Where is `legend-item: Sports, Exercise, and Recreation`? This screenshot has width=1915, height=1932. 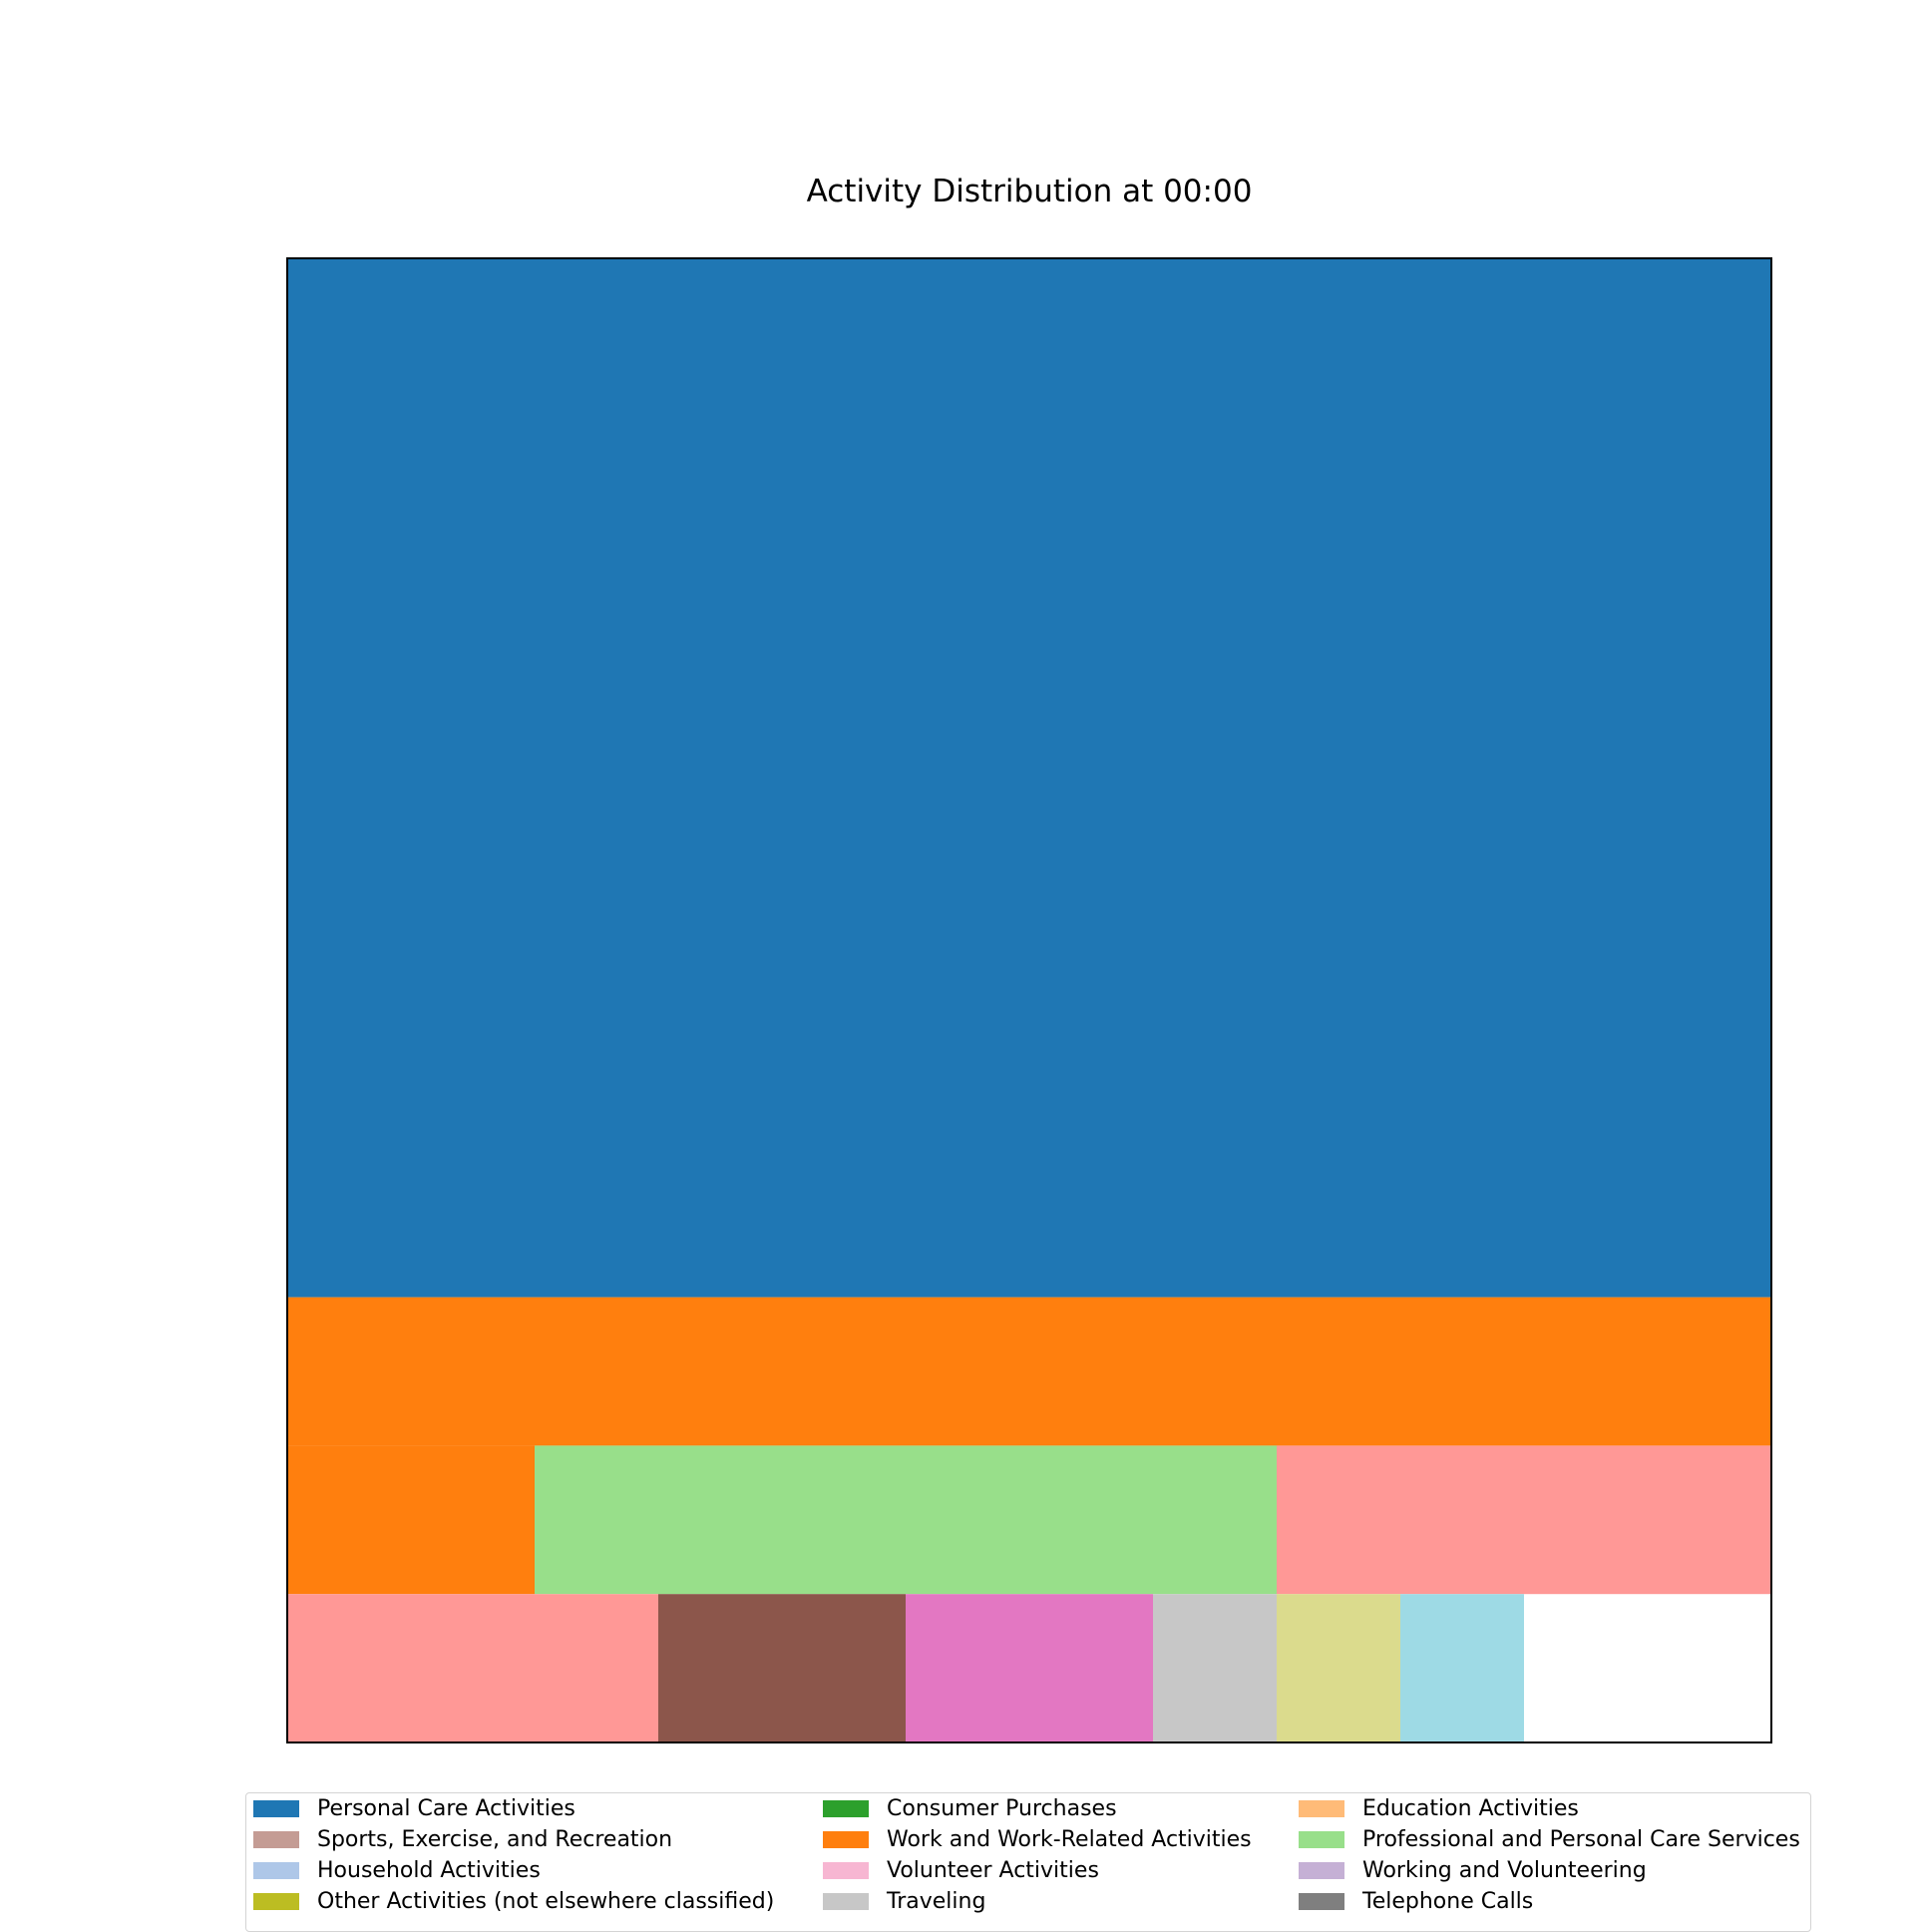 legend-item: Sports, Exercise, and Recreation is located at coordinates (462, 1840).